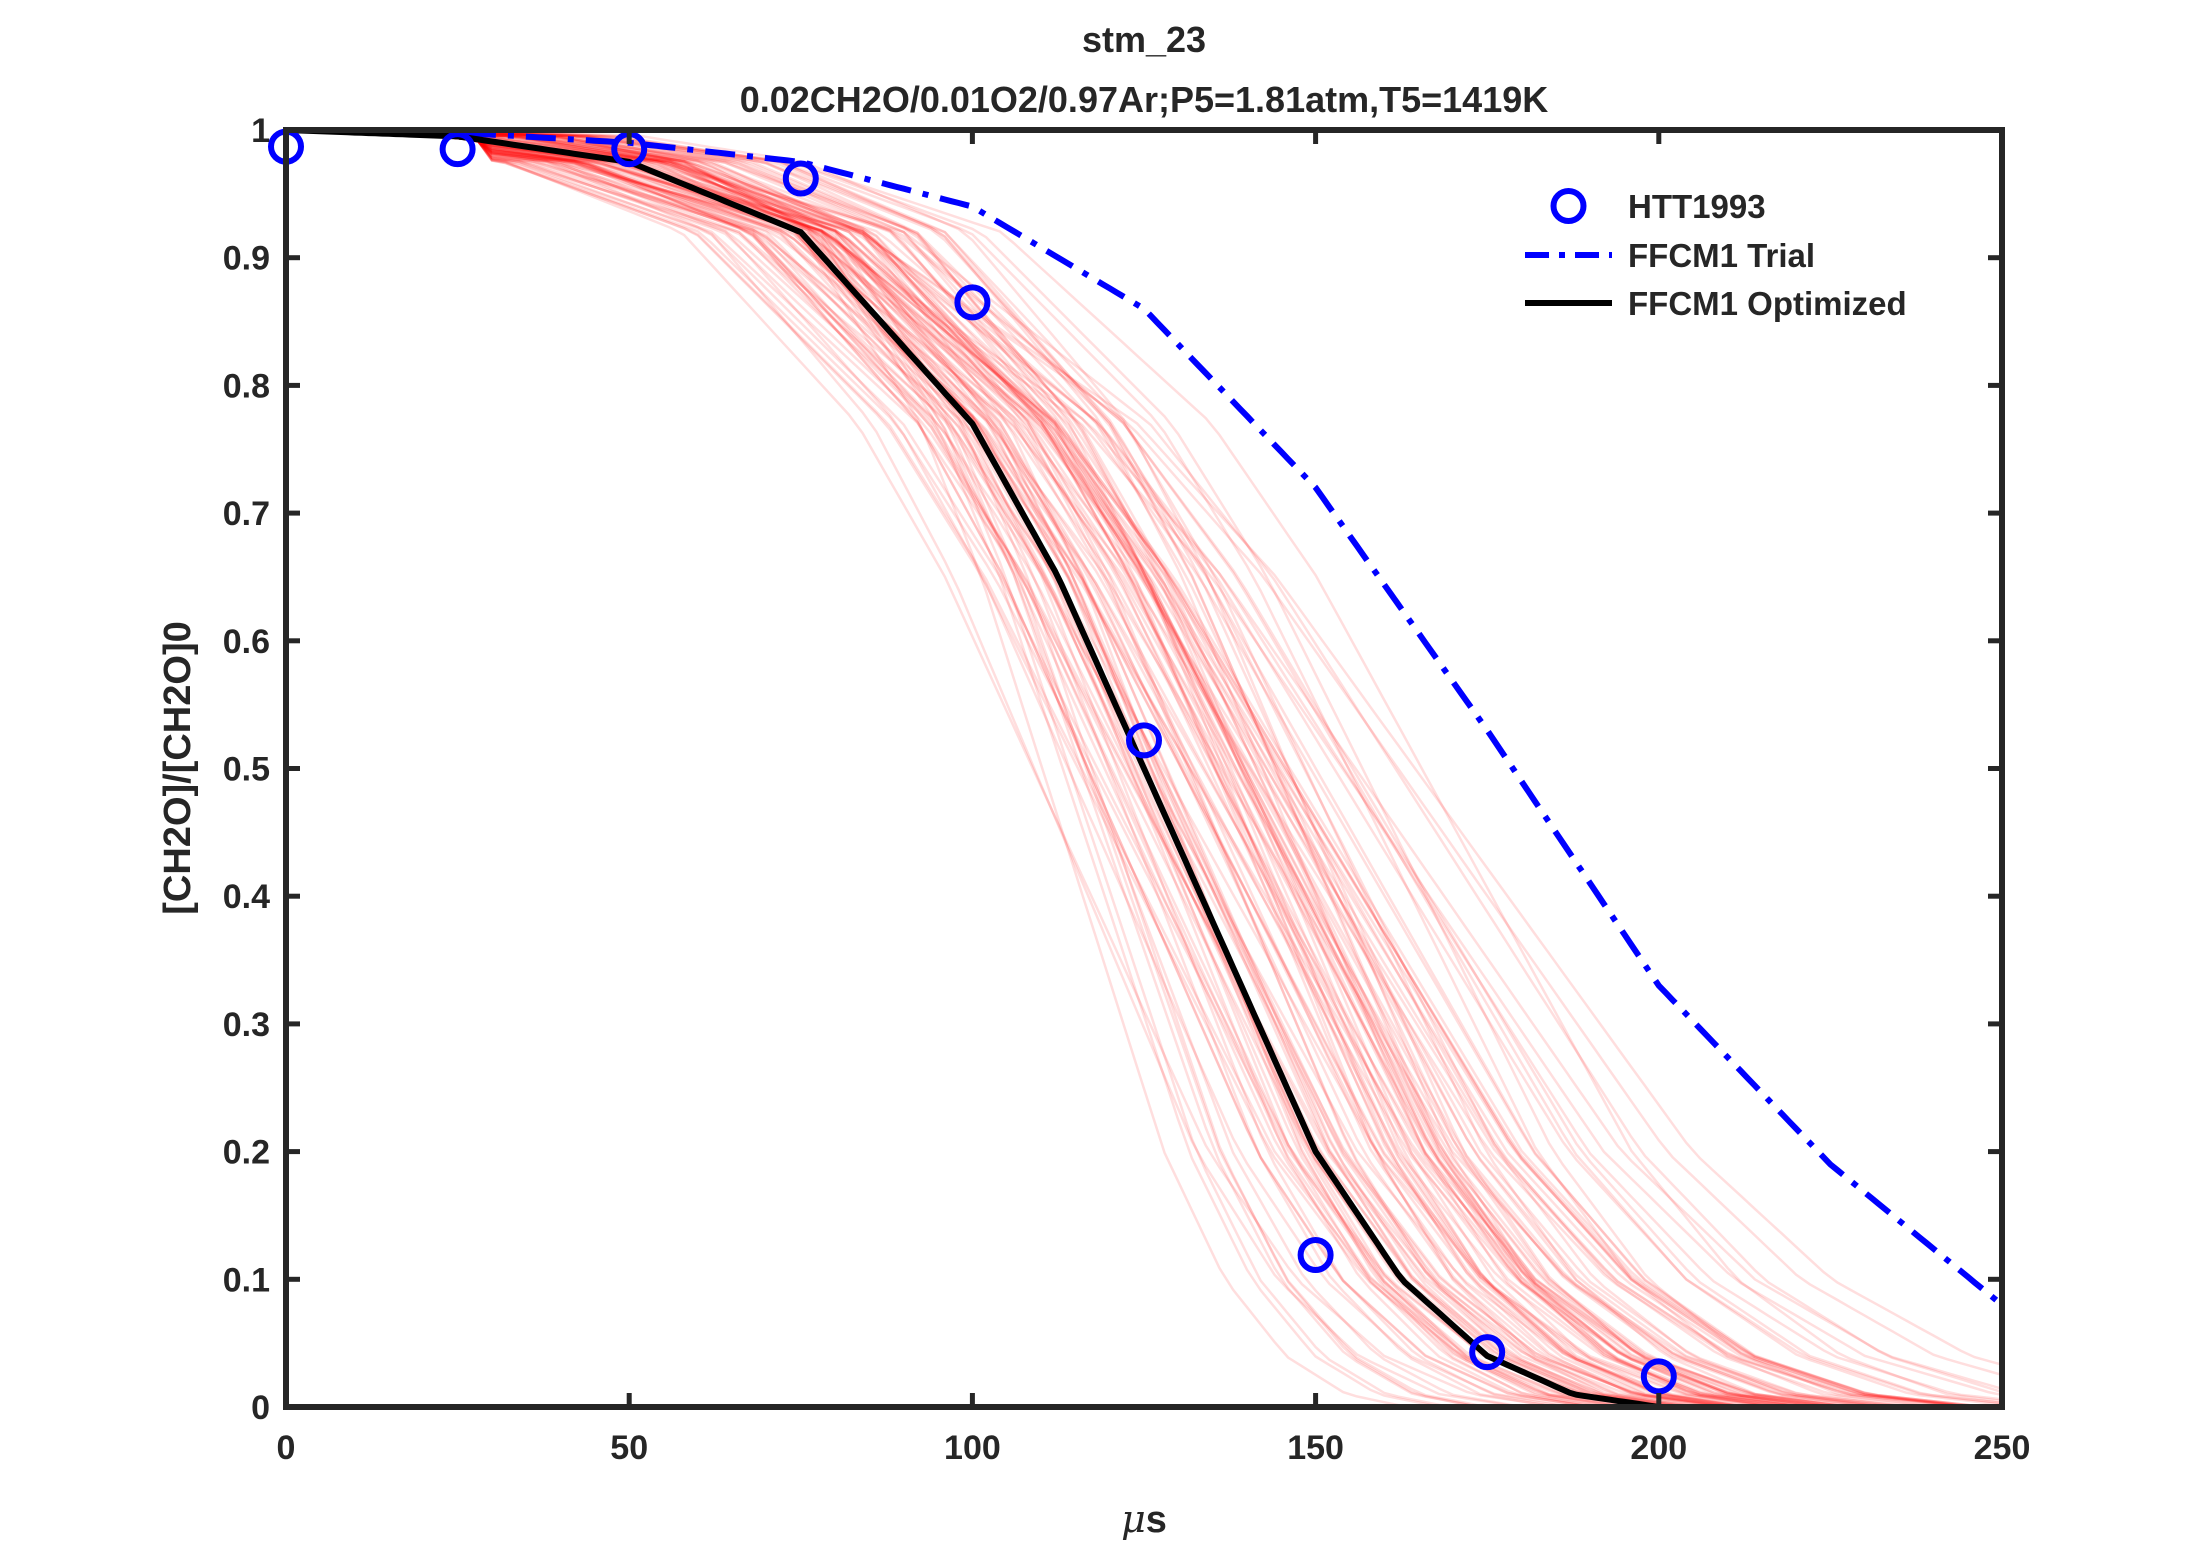 The width and height of the screenshot is (2187, 1568). Describe the element at coordinates (246, 259) in the screenshot. I see `y-tick-label: 0.9` at that location.